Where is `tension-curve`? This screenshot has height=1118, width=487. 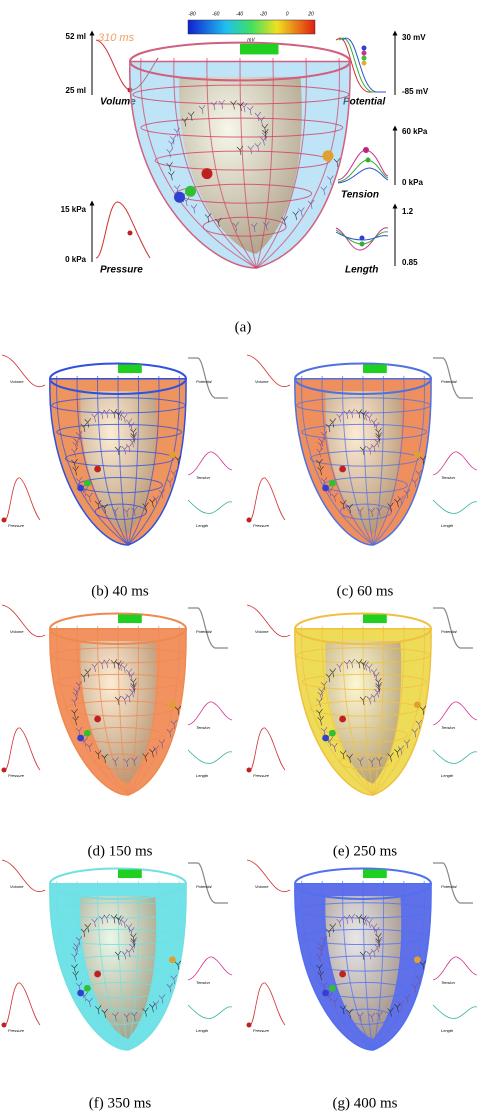 tension-curve is located at coordinates (363, 171).